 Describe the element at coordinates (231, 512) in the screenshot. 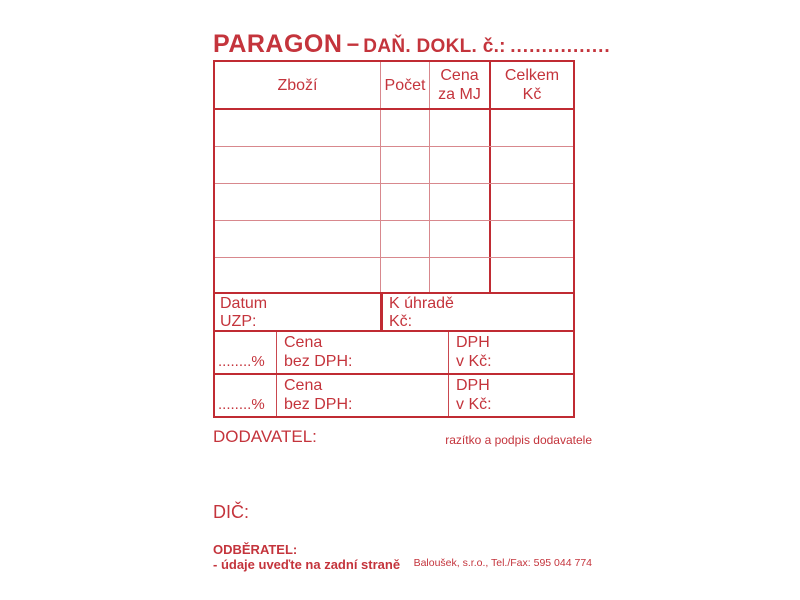

I see `tax-id-label: DIČ:` at that location.